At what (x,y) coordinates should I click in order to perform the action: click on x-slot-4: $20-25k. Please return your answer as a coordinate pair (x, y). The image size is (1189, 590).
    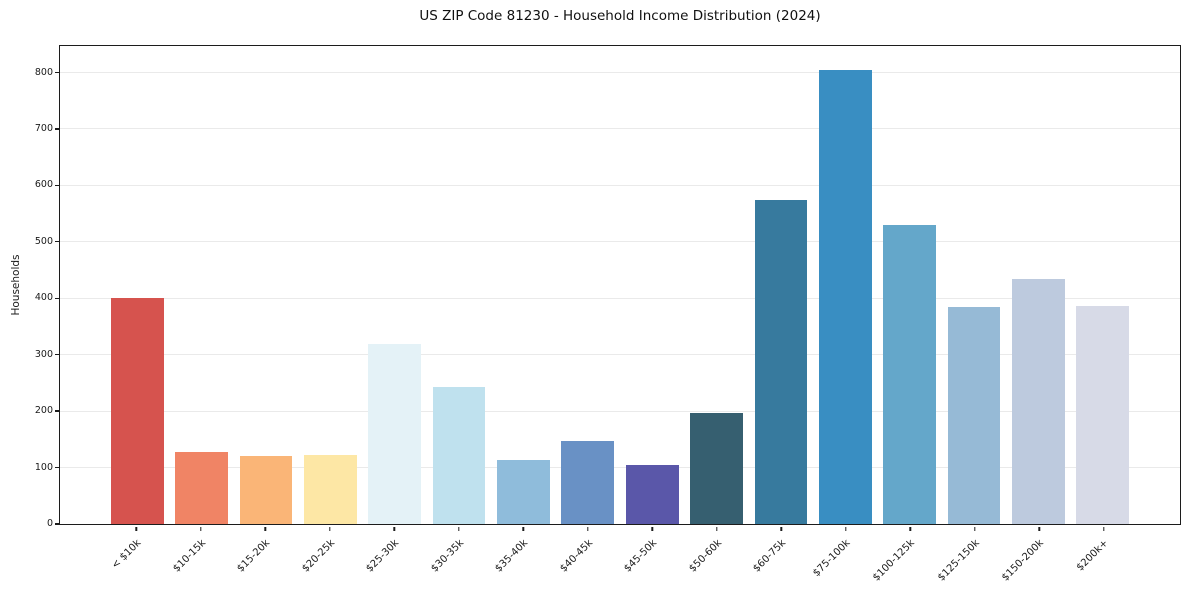
    Looking at the image, I should click on (330, 557).